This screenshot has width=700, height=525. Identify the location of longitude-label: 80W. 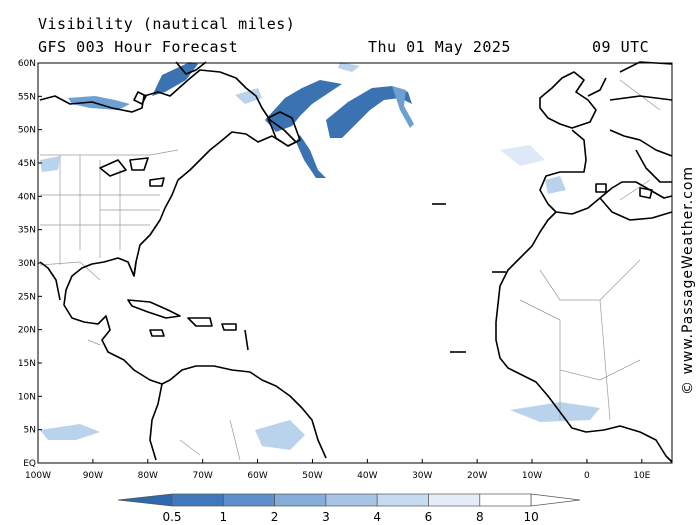
(148, 476).